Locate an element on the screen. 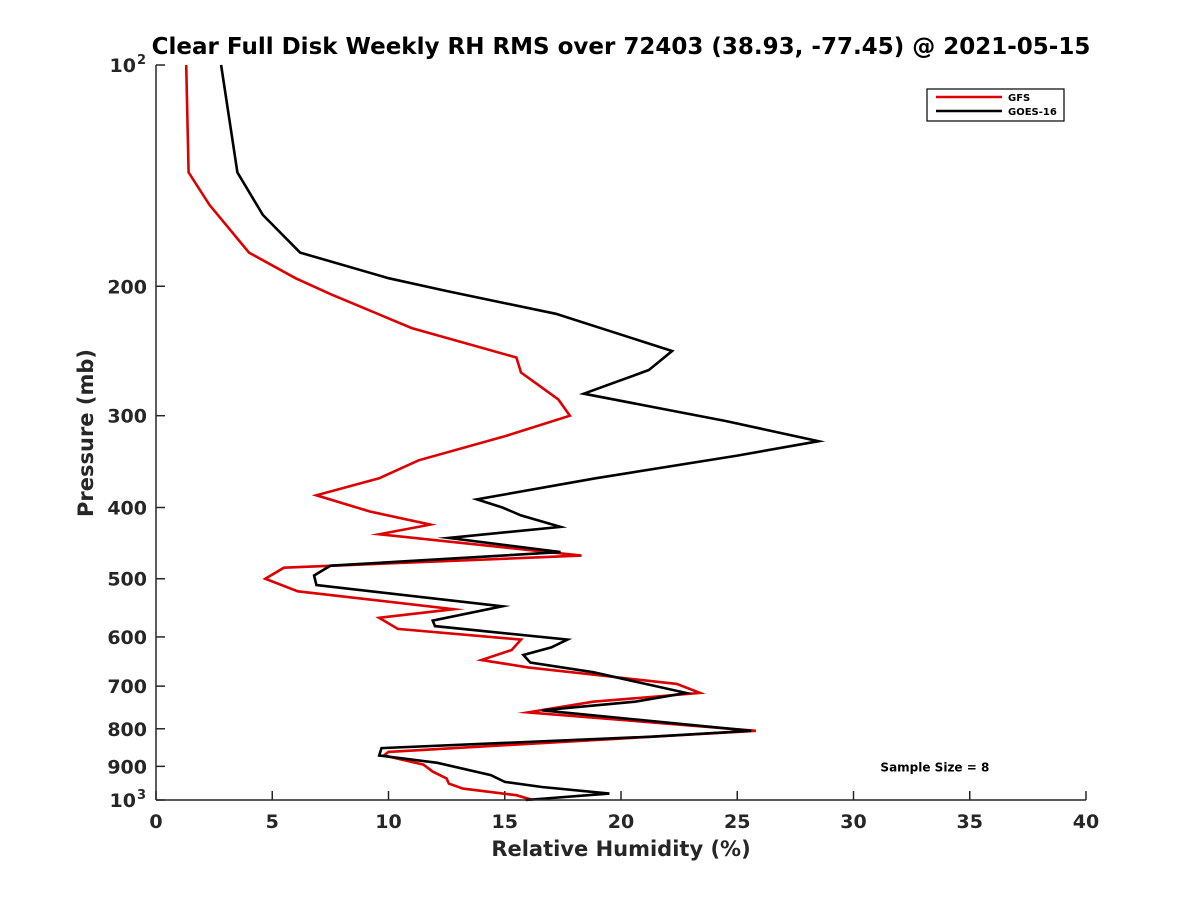 Image resolution: width=1200 pixels, height=900 pixels. legend-label-gfs: GFS is located at coordinates (1019, 98).